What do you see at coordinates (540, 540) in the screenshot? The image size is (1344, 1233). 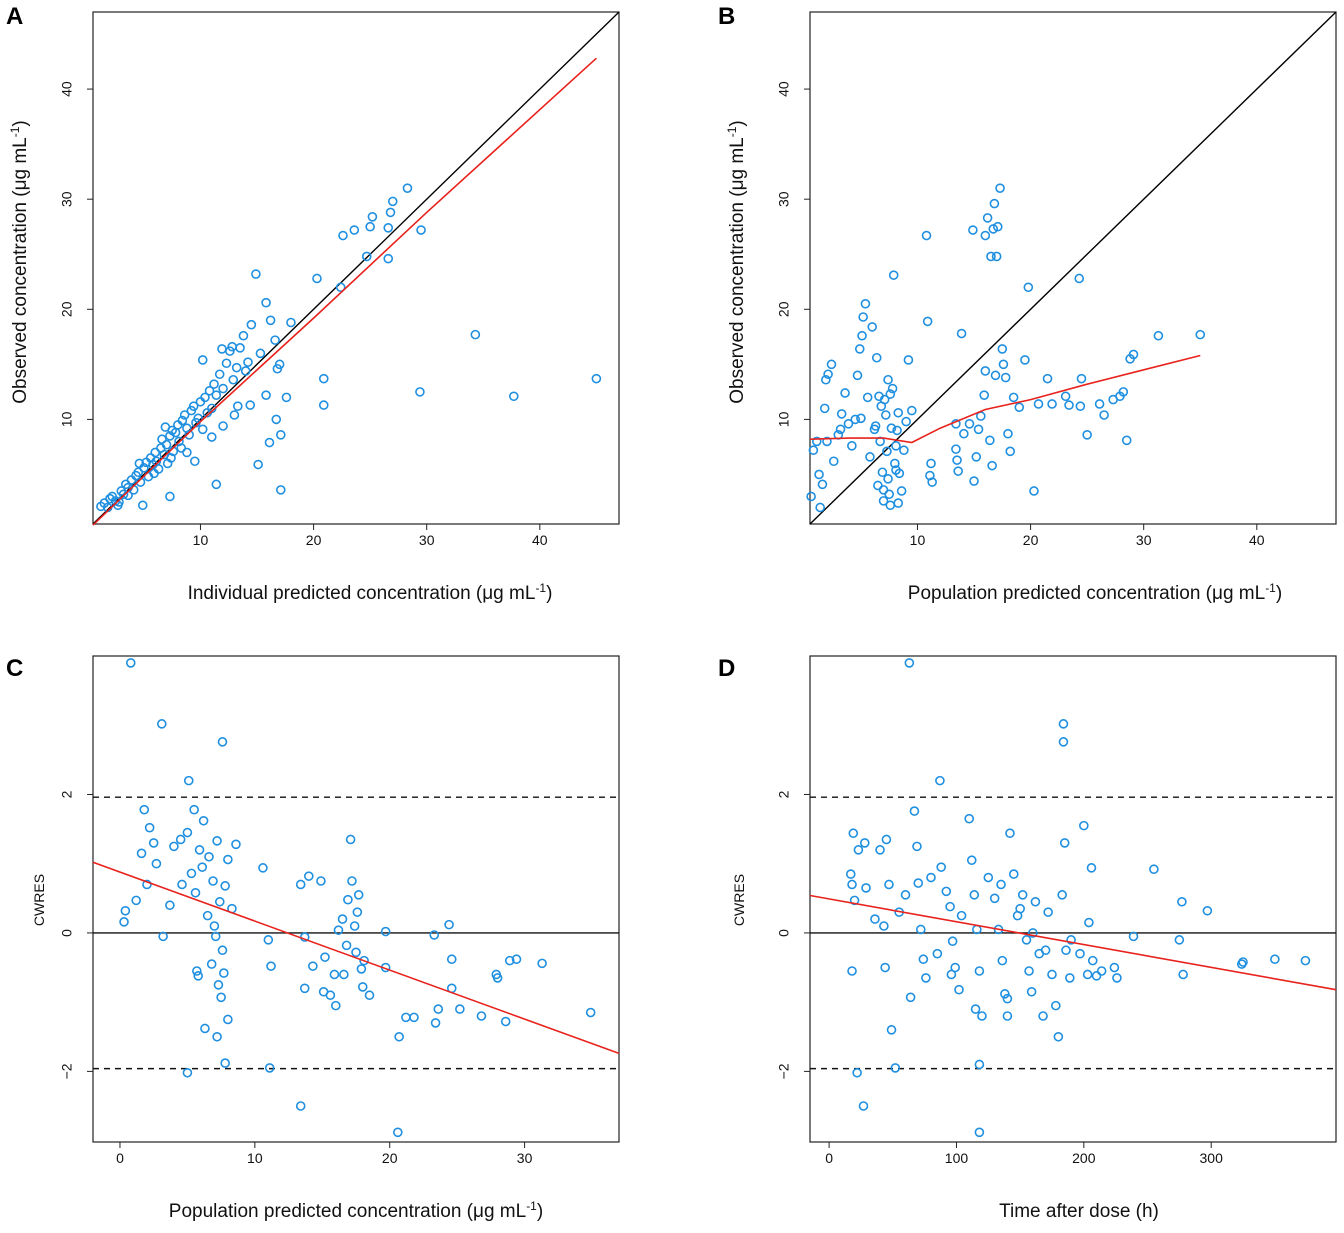 I see `x-tick-label-a-3: 40` at bounding box center [540, 540].